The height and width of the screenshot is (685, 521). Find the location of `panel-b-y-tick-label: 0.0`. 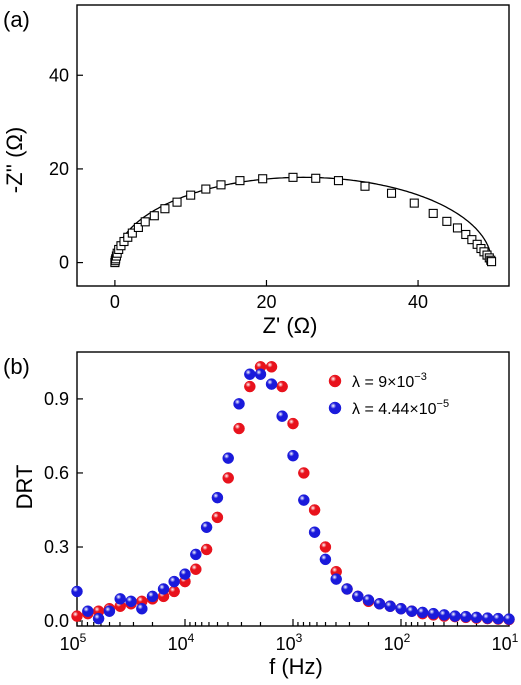

panel-b-y-tick-label: 0.0 is located at coordinates (56, 621).